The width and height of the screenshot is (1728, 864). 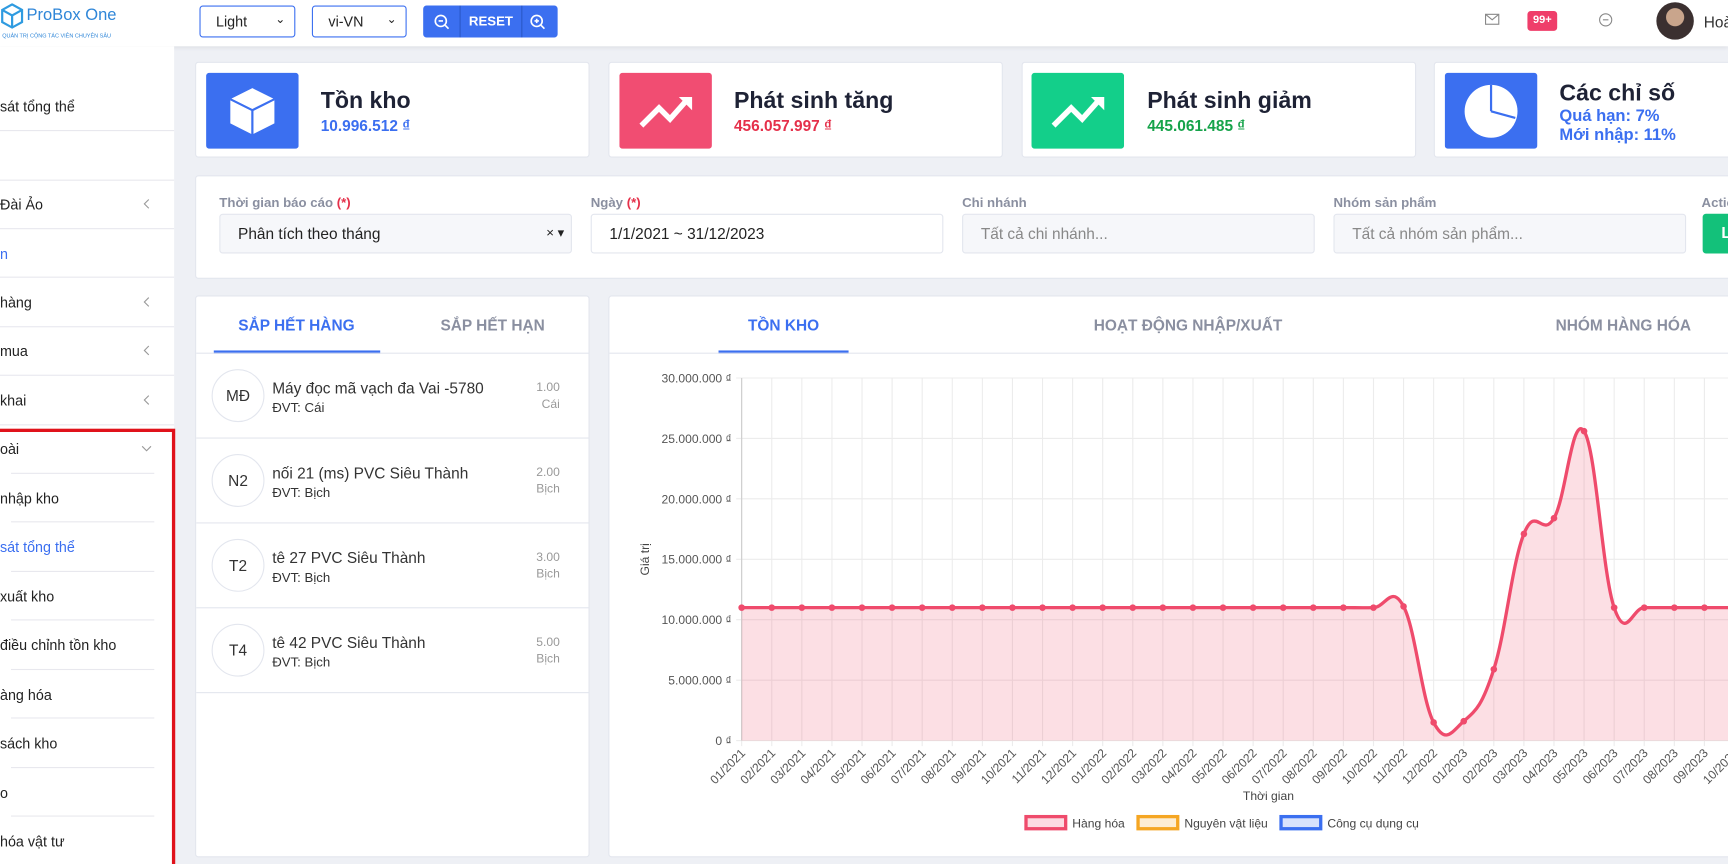 I want to click on stock-item: T2 tê 27 PVC Siêu Thành ĐVT: Bịch 3.00 Bịch, so click(x=392, y=566).